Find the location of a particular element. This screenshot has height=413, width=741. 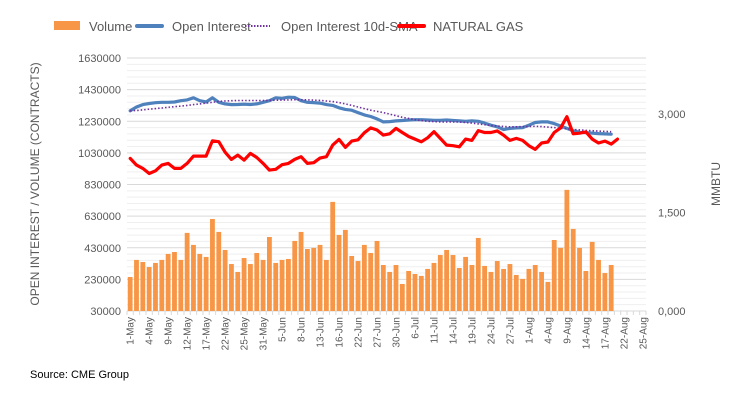

x-axis-tick-label: 24-Jul is located at coordinates (491, 330).